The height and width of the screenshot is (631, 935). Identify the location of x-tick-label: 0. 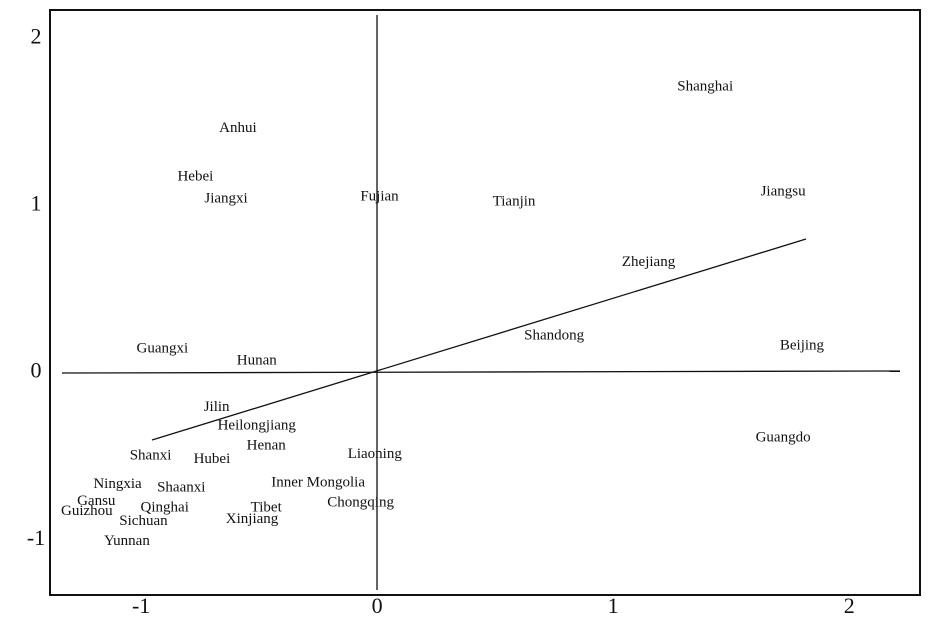
(377, 605).